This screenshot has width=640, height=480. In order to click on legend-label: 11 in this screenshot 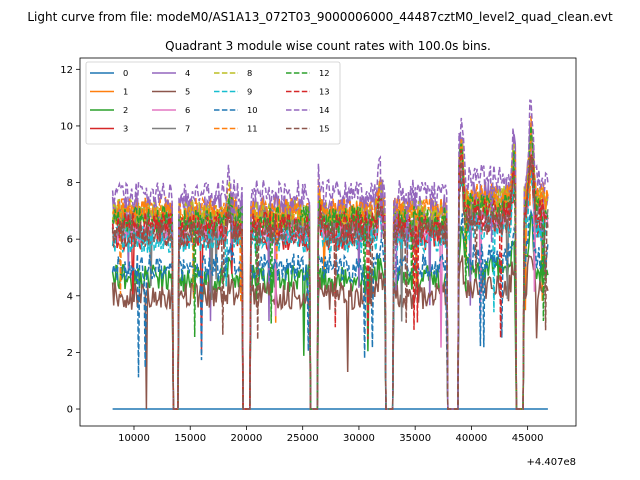, I will do `click(252, 129)`.